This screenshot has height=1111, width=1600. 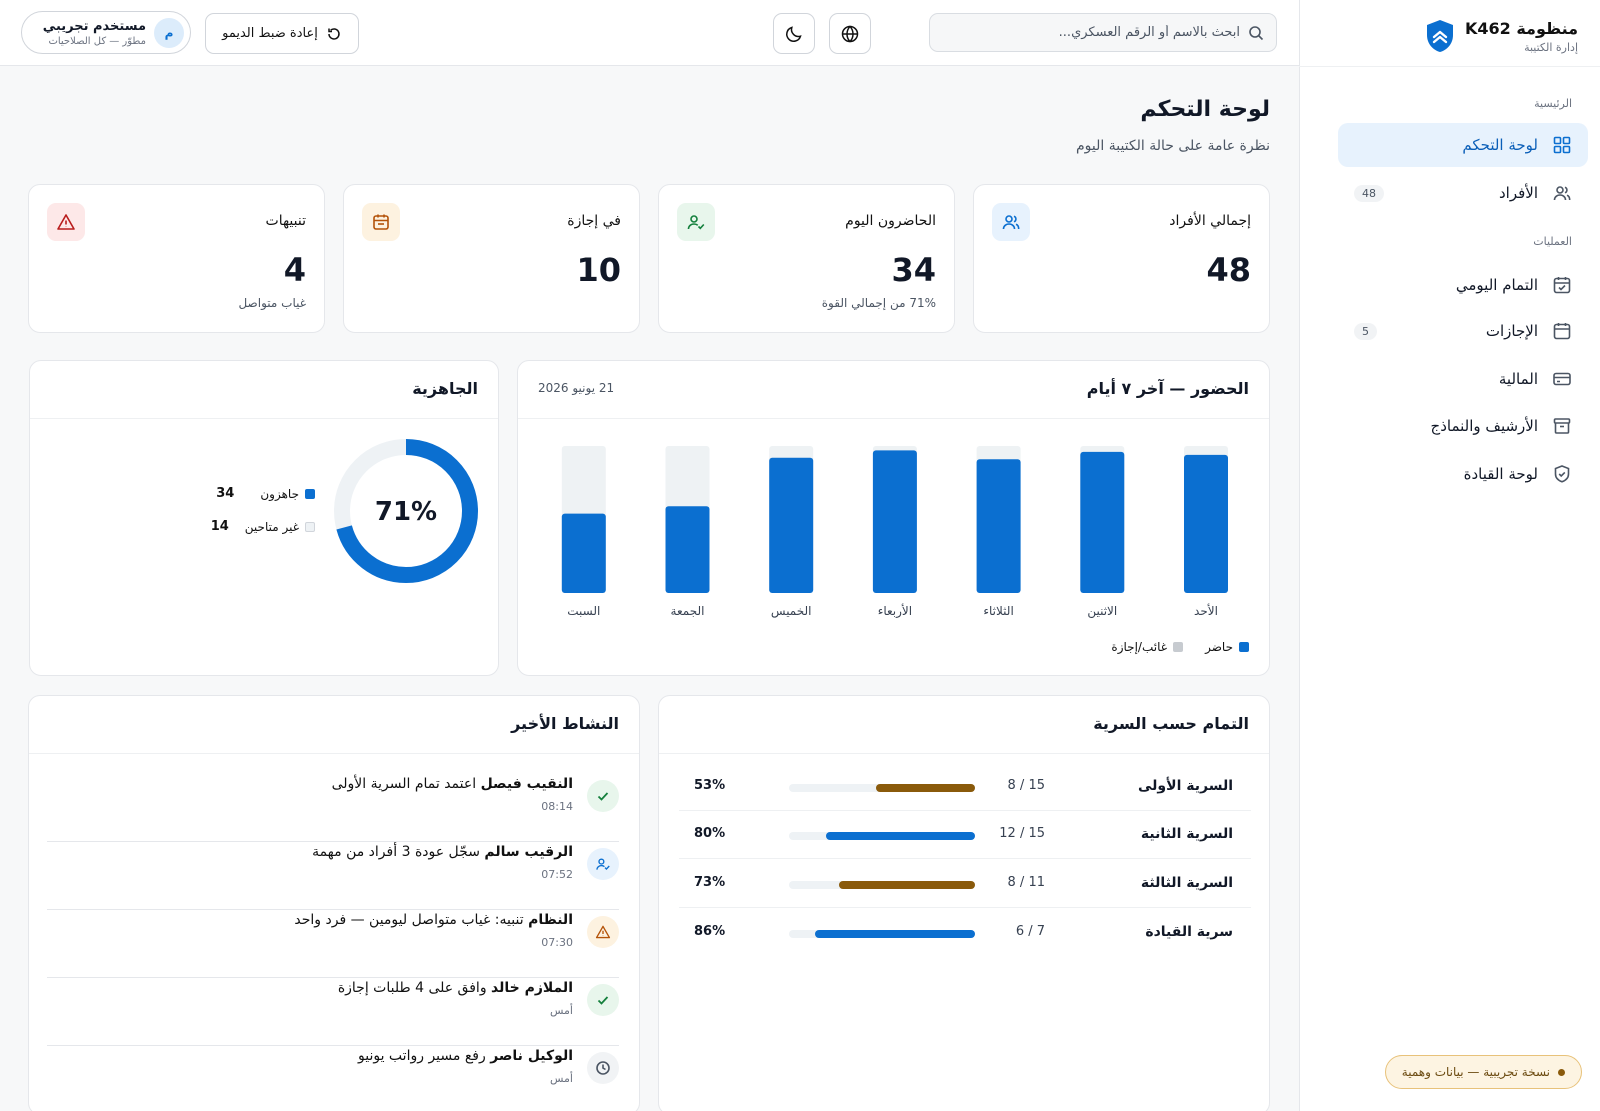 I want to click on stat-title: تنبيهات, so click(x=285, y=221).